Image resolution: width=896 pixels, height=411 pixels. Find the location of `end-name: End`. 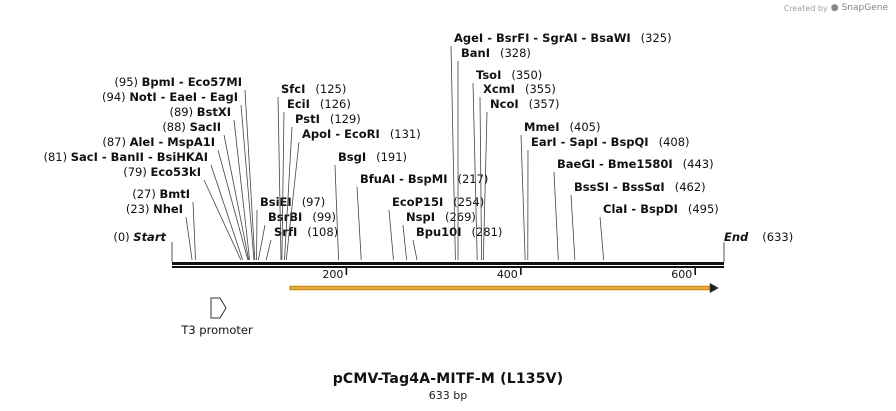

end-name: End is located at coordinates (736, 237).